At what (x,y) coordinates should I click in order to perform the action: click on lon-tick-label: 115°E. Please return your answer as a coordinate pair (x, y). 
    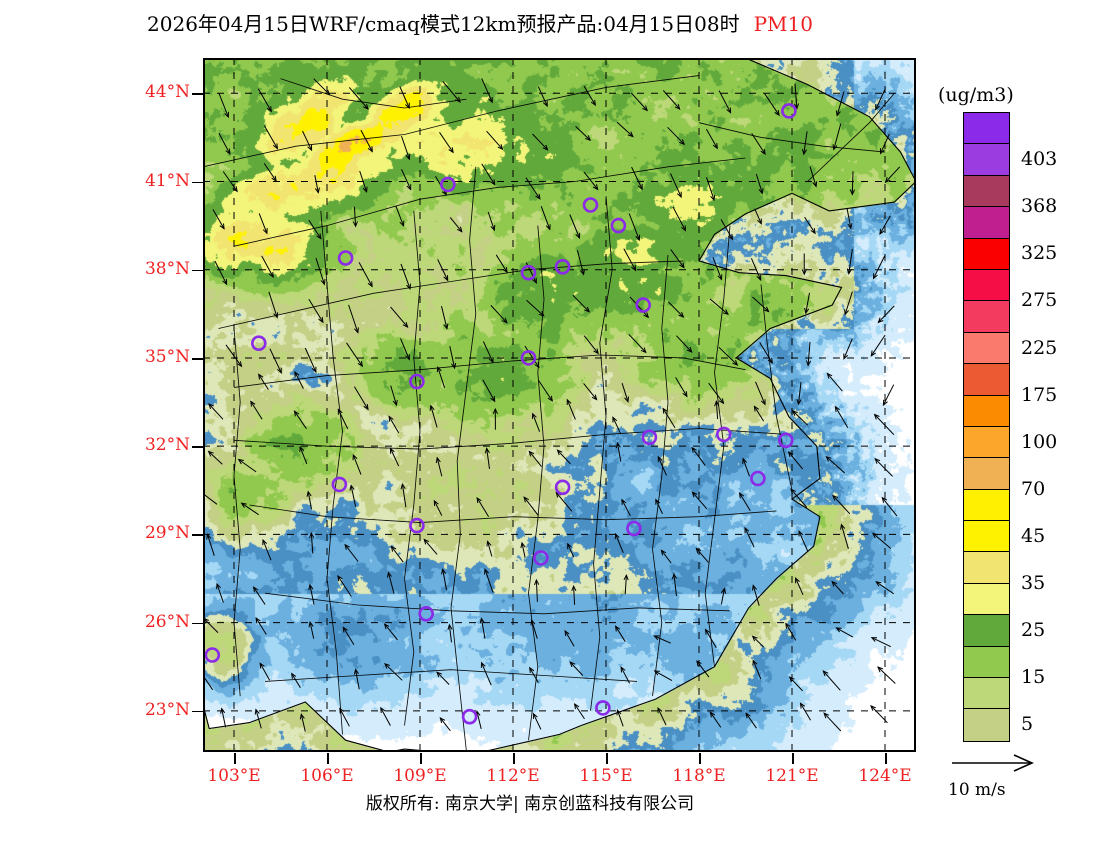
    Looking at the image, I should click on (606, 776).